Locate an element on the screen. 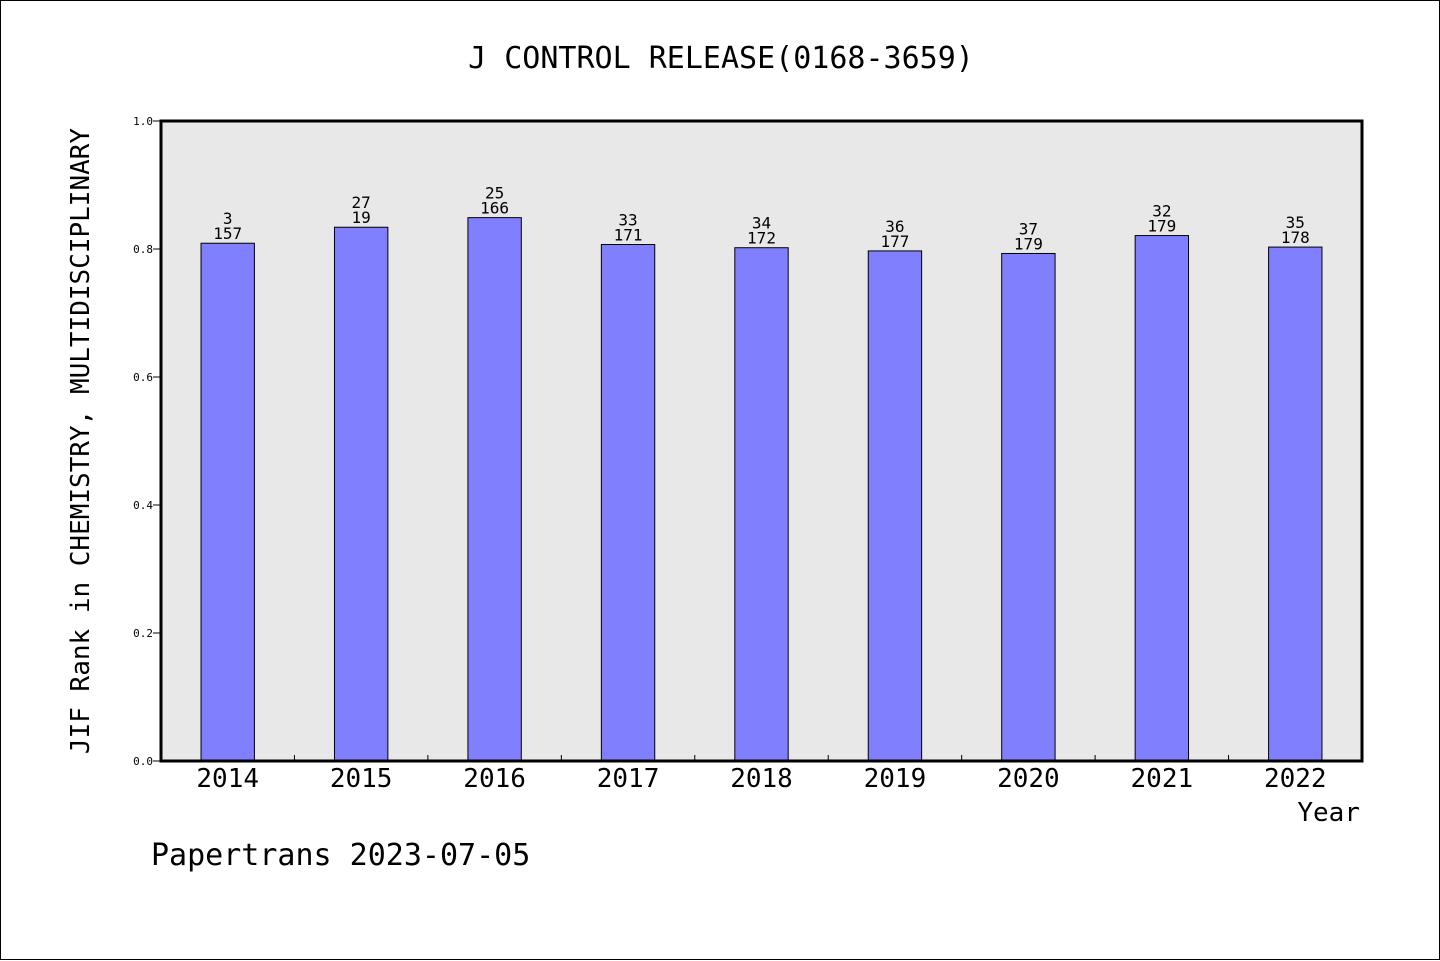 The width and height of the screenshot is (1440, 961). x-tick-label-2022: 2022 is located at coordinates (1295, 779).